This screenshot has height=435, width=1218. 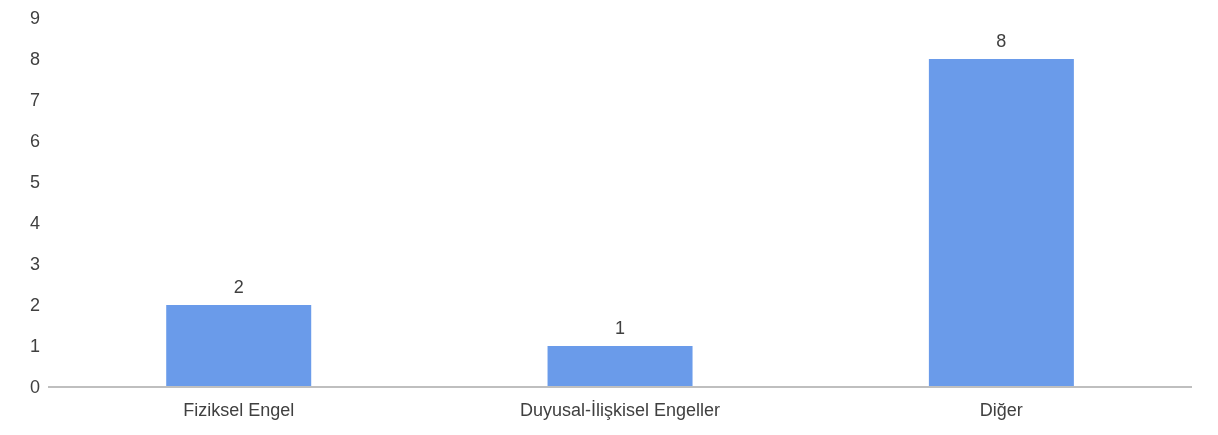 What do you see at coordinates (35, 264) in the screenshot?
I see `y-tick-label: 3` at bounding box center [35, 264].